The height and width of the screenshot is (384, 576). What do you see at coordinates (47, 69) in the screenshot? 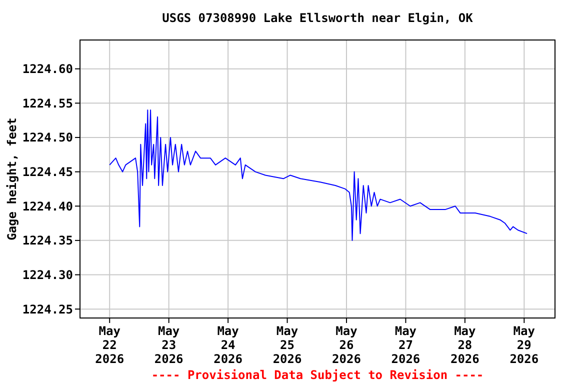
I see `y-tick-label: 1224.60` at bounding box center [47, 69].